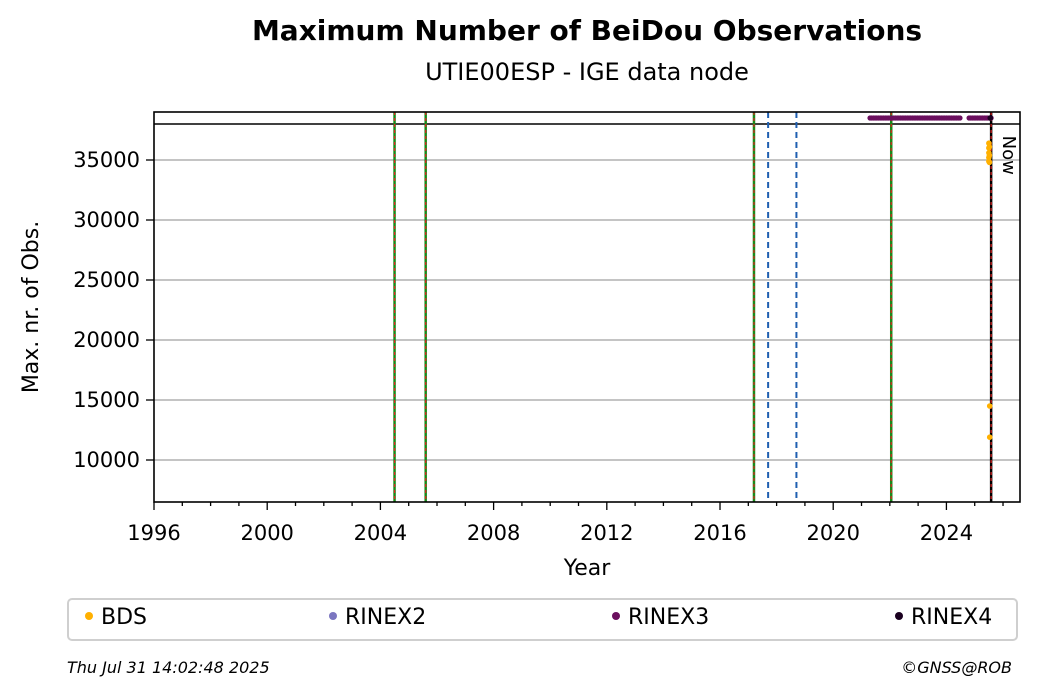  What do you see at coordinates (956, 667) in the screenshot?
I see `footer-credit: ©GNSS@ROB` at bounding box center [956, 667].